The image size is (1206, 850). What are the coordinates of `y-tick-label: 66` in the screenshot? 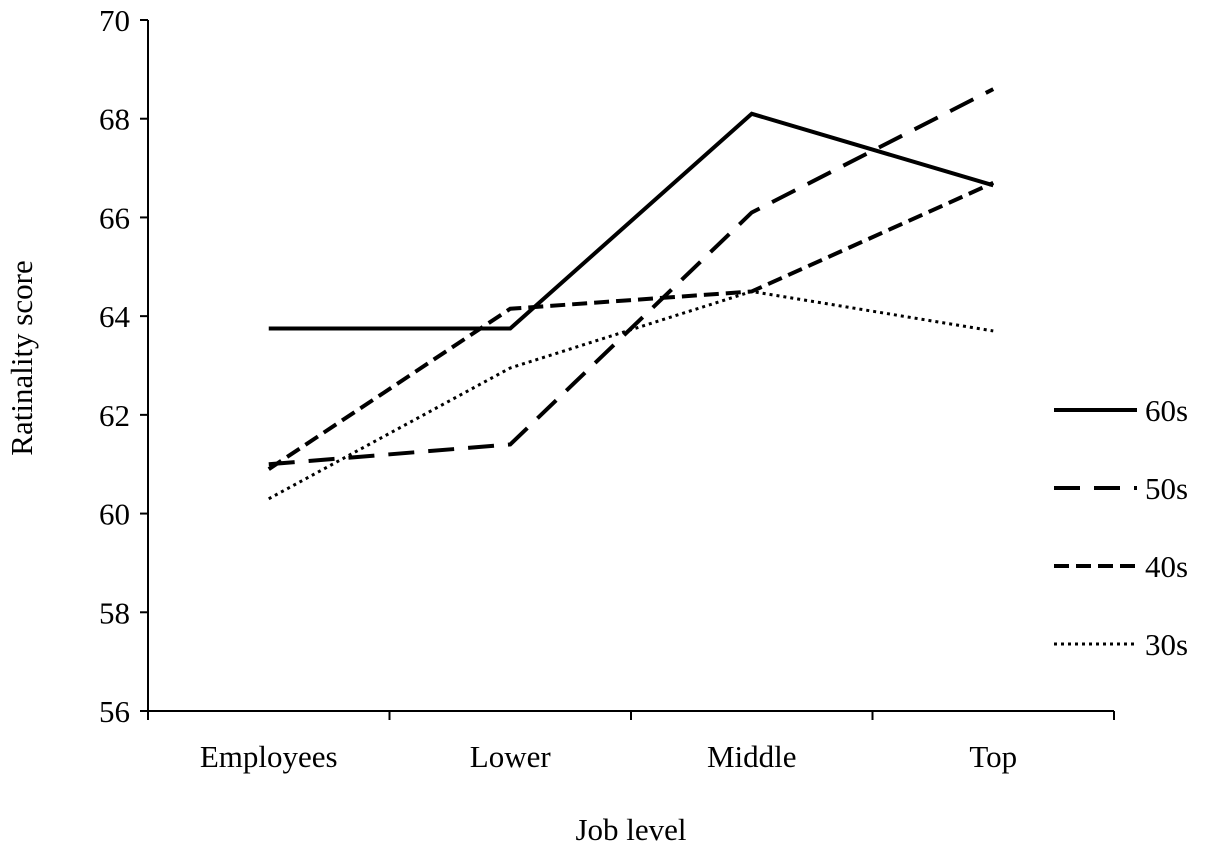 It's located at (114, 217).